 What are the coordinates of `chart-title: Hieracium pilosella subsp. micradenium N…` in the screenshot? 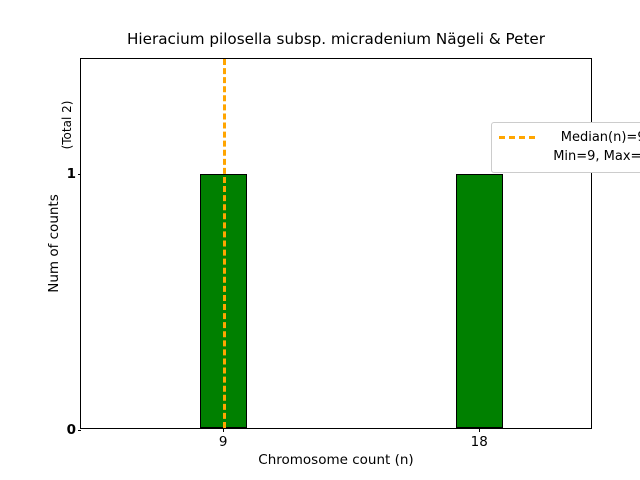 It's located at (336, 39).